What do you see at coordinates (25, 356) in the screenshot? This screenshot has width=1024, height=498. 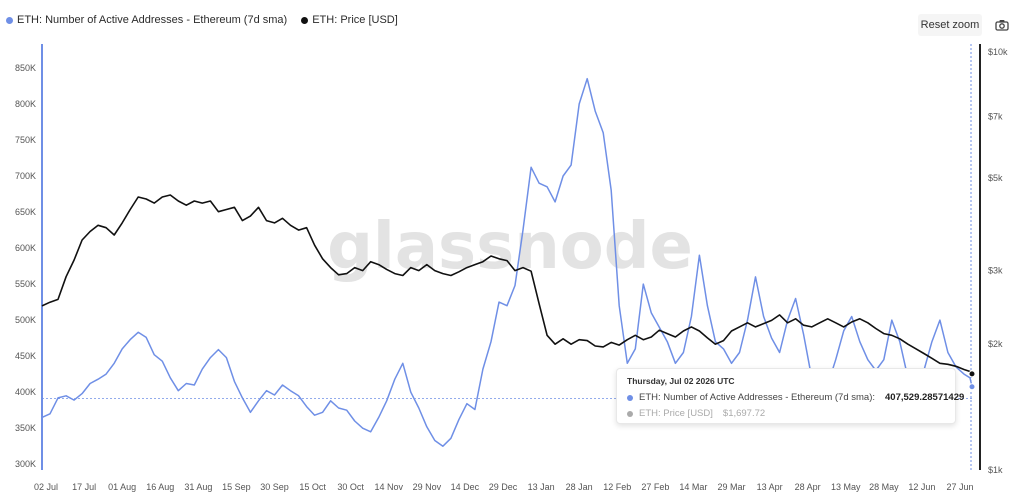 I see `y-left-tick-label: 450K` at bounding box center [25, 356].